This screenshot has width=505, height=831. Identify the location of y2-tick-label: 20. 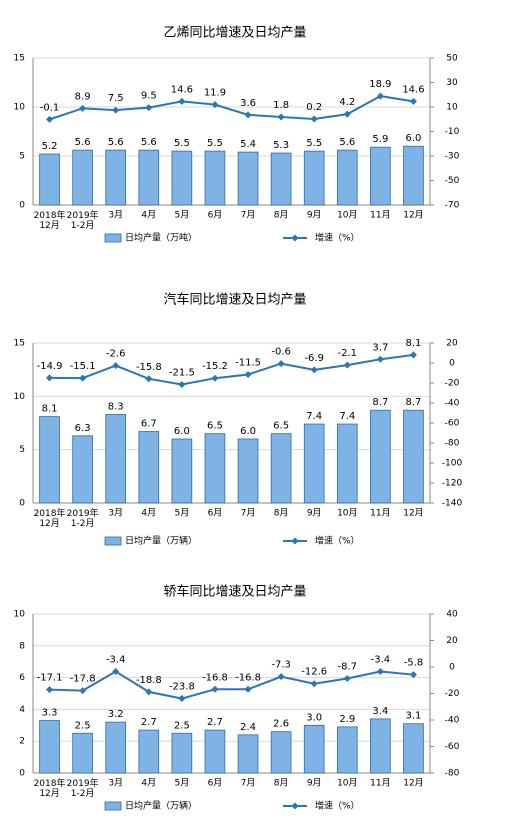
(452, 344).